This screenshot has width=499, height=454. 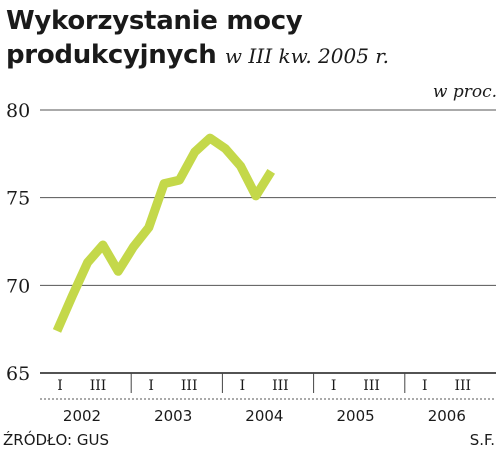 I want to click on y-tick-label: 80, so click(x=18, y=111).